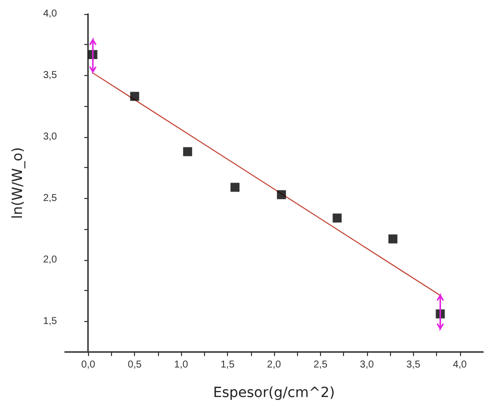 The width and height of the screenshot is (484, 407). Describe the element at coordinates (135, 365) in the screenshot. I see `x-tick-label: 0,5` at that location.